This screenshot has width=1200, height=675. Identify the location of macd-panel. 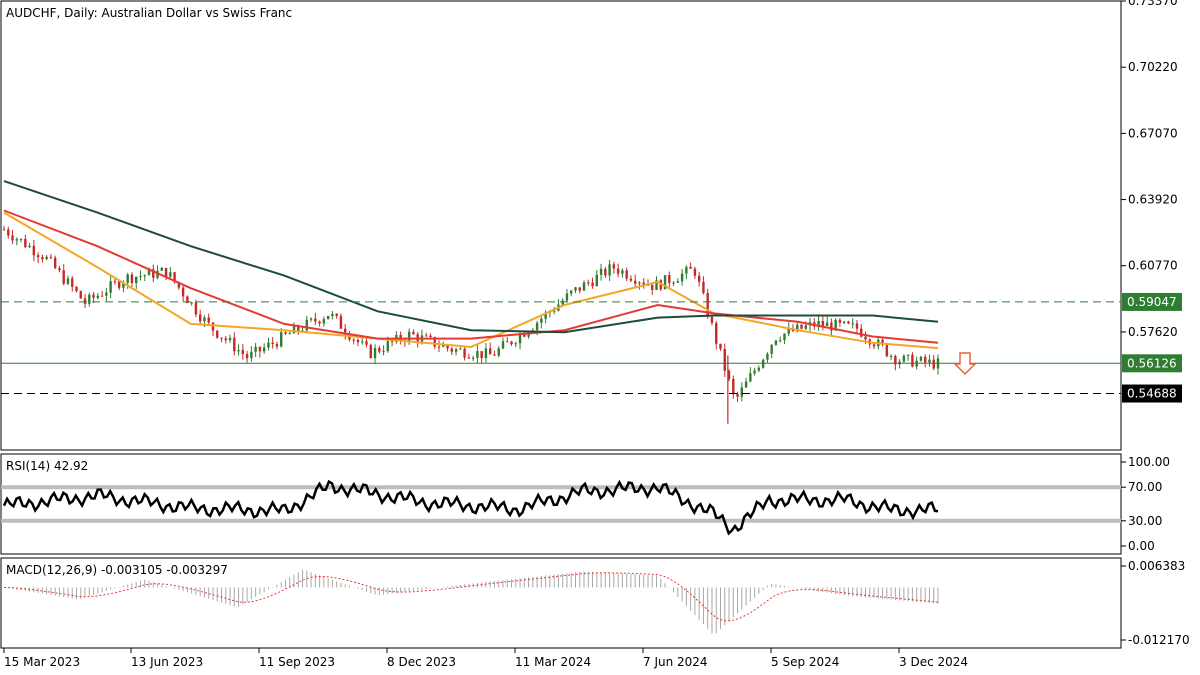
(561, 603).